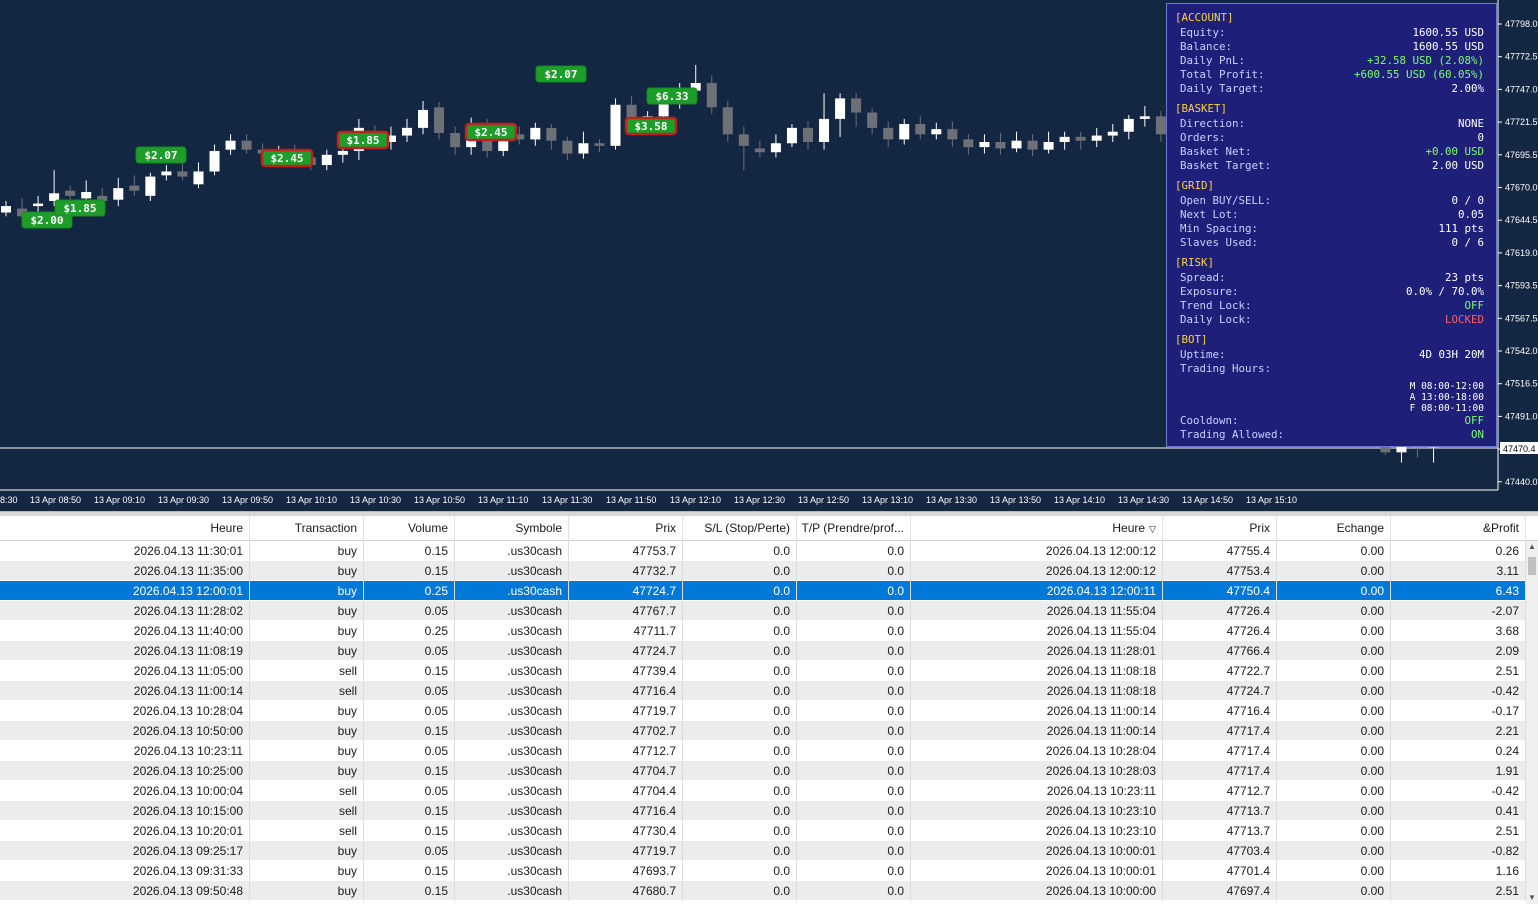 The height and width of the screenshot is (904, 1538). Describe the element at coordinates (626, 751) in the screenshot. I see `table-cell: 47712.7` at that location.